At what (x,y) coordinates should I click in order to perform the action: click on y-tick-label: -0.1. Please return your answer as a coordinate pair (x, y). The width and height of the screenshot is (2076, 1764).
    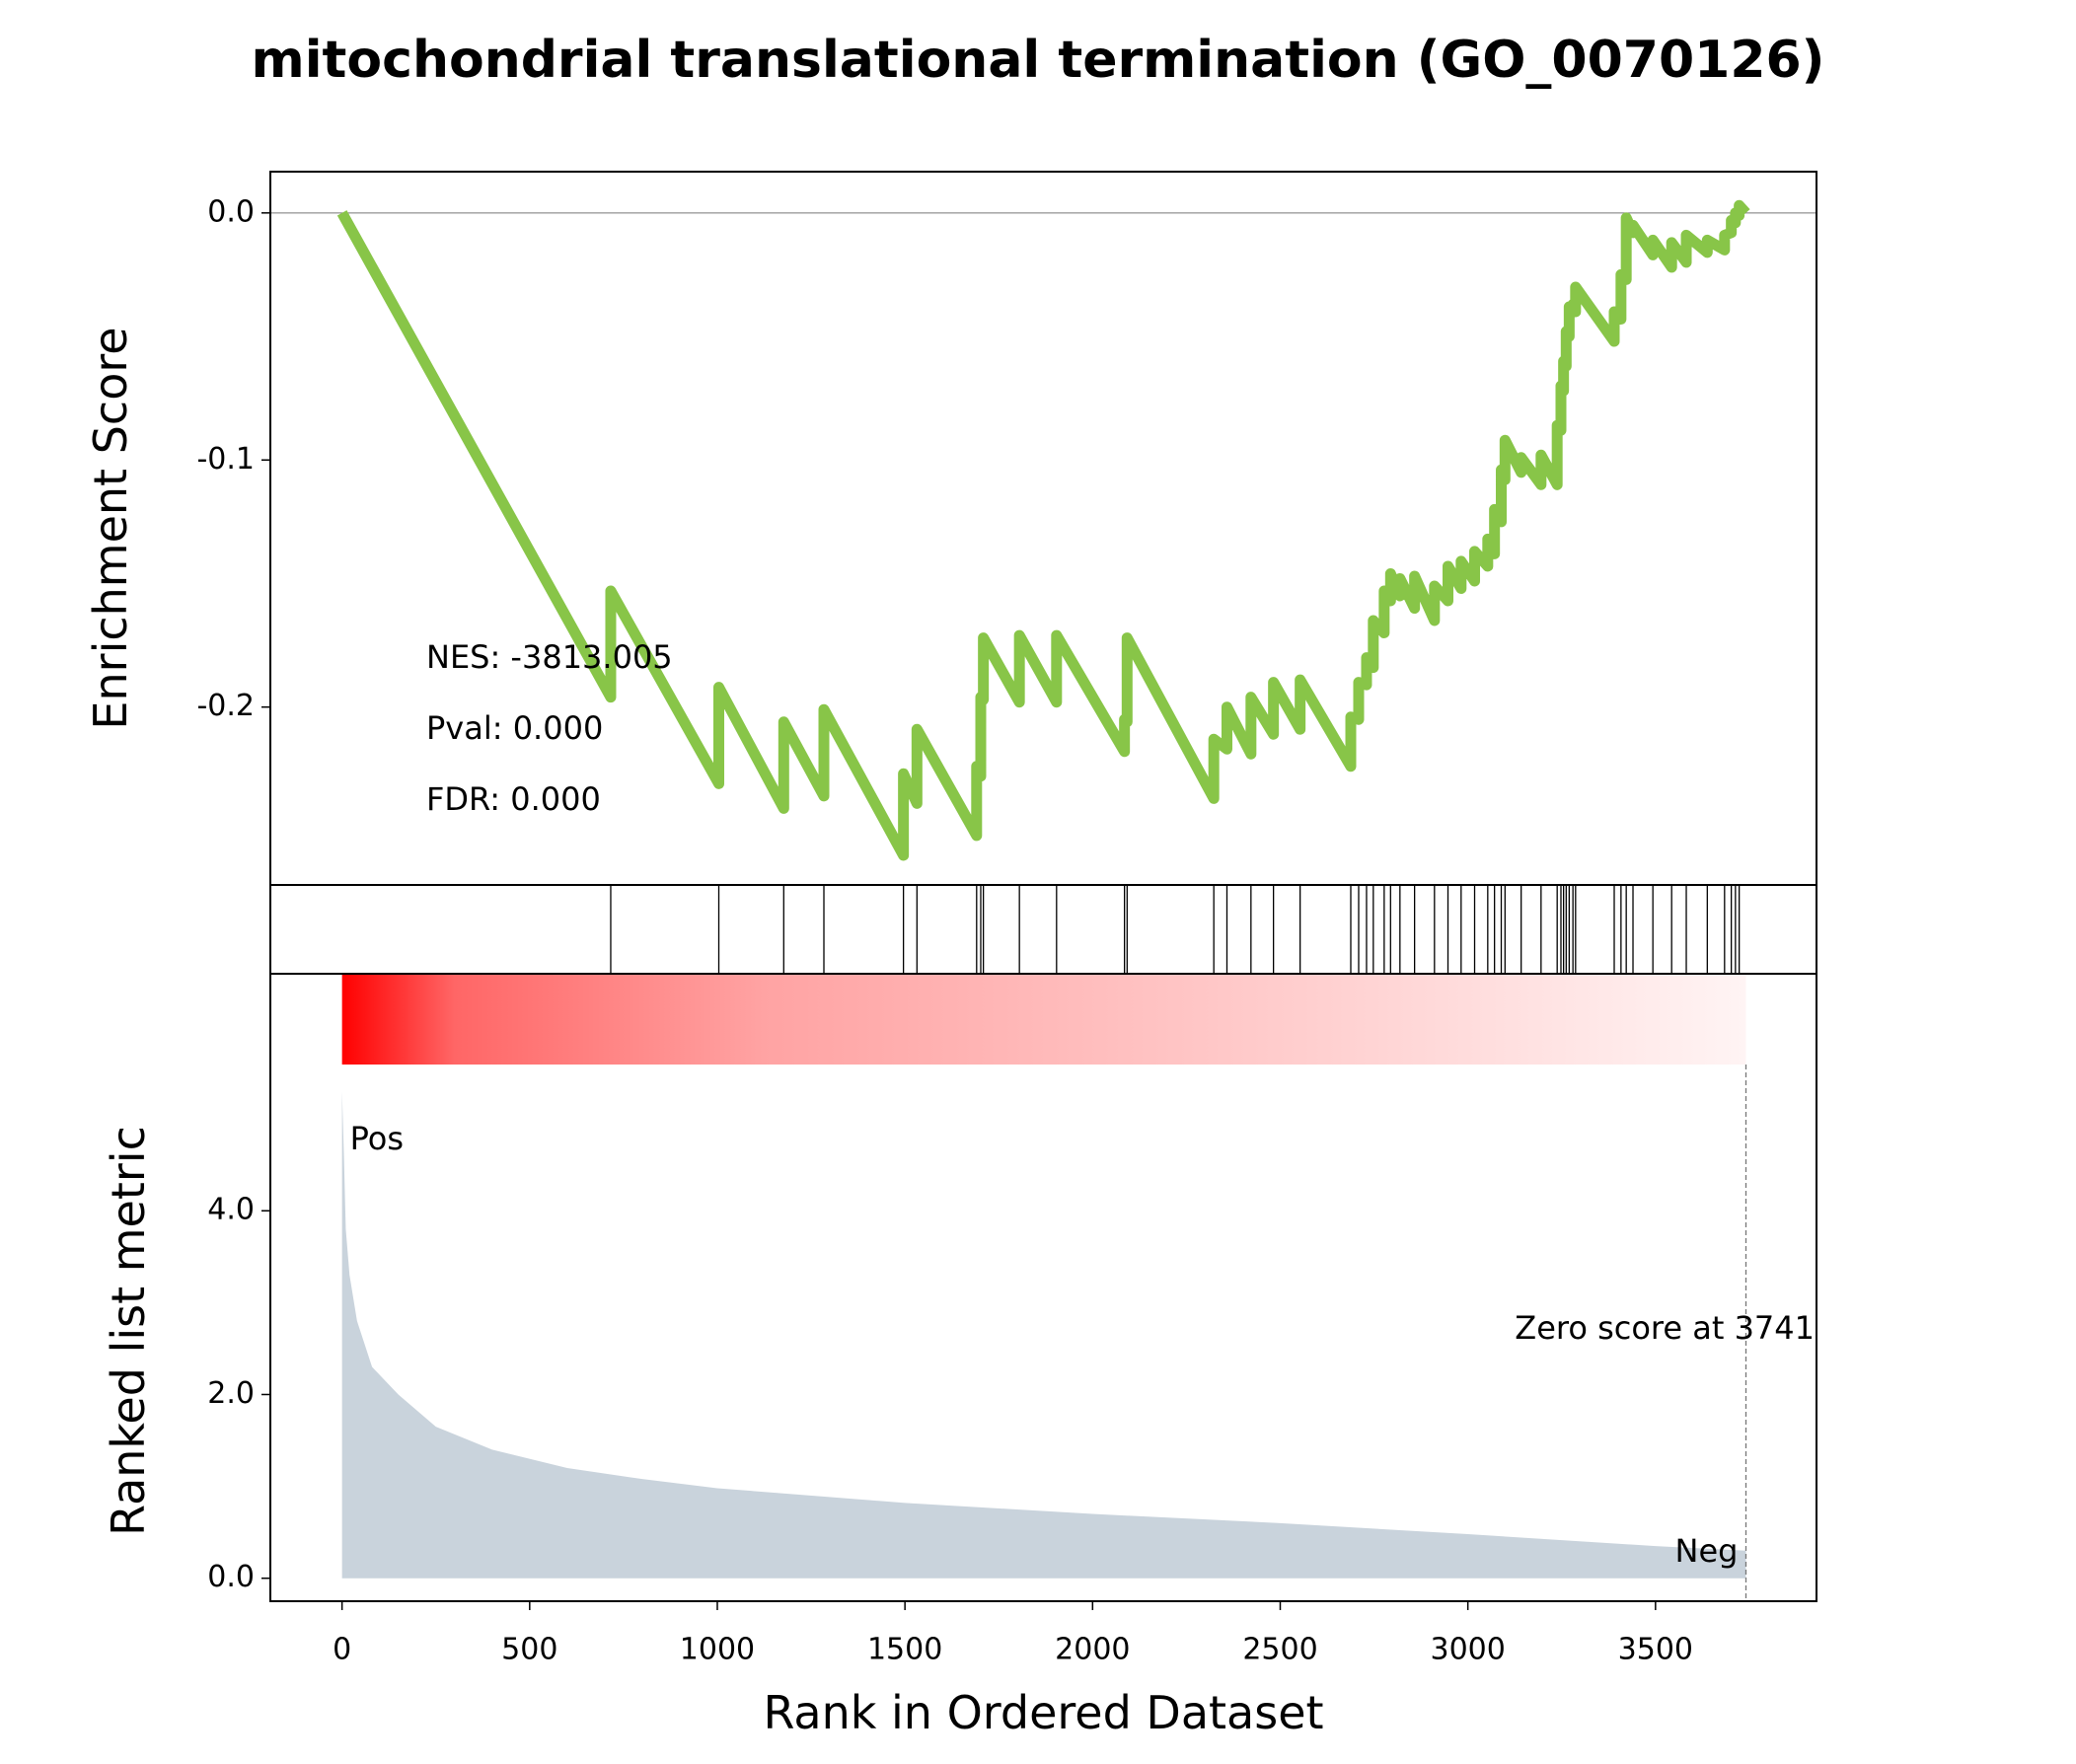
    Looking at the image, I should click on (225, 459).